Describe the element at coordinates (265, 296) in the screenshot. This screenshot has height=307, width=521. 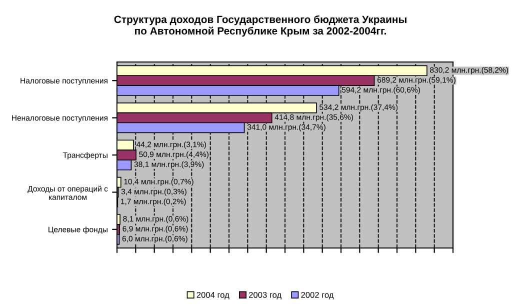
I see `legend-label: 2003 год` at that location.